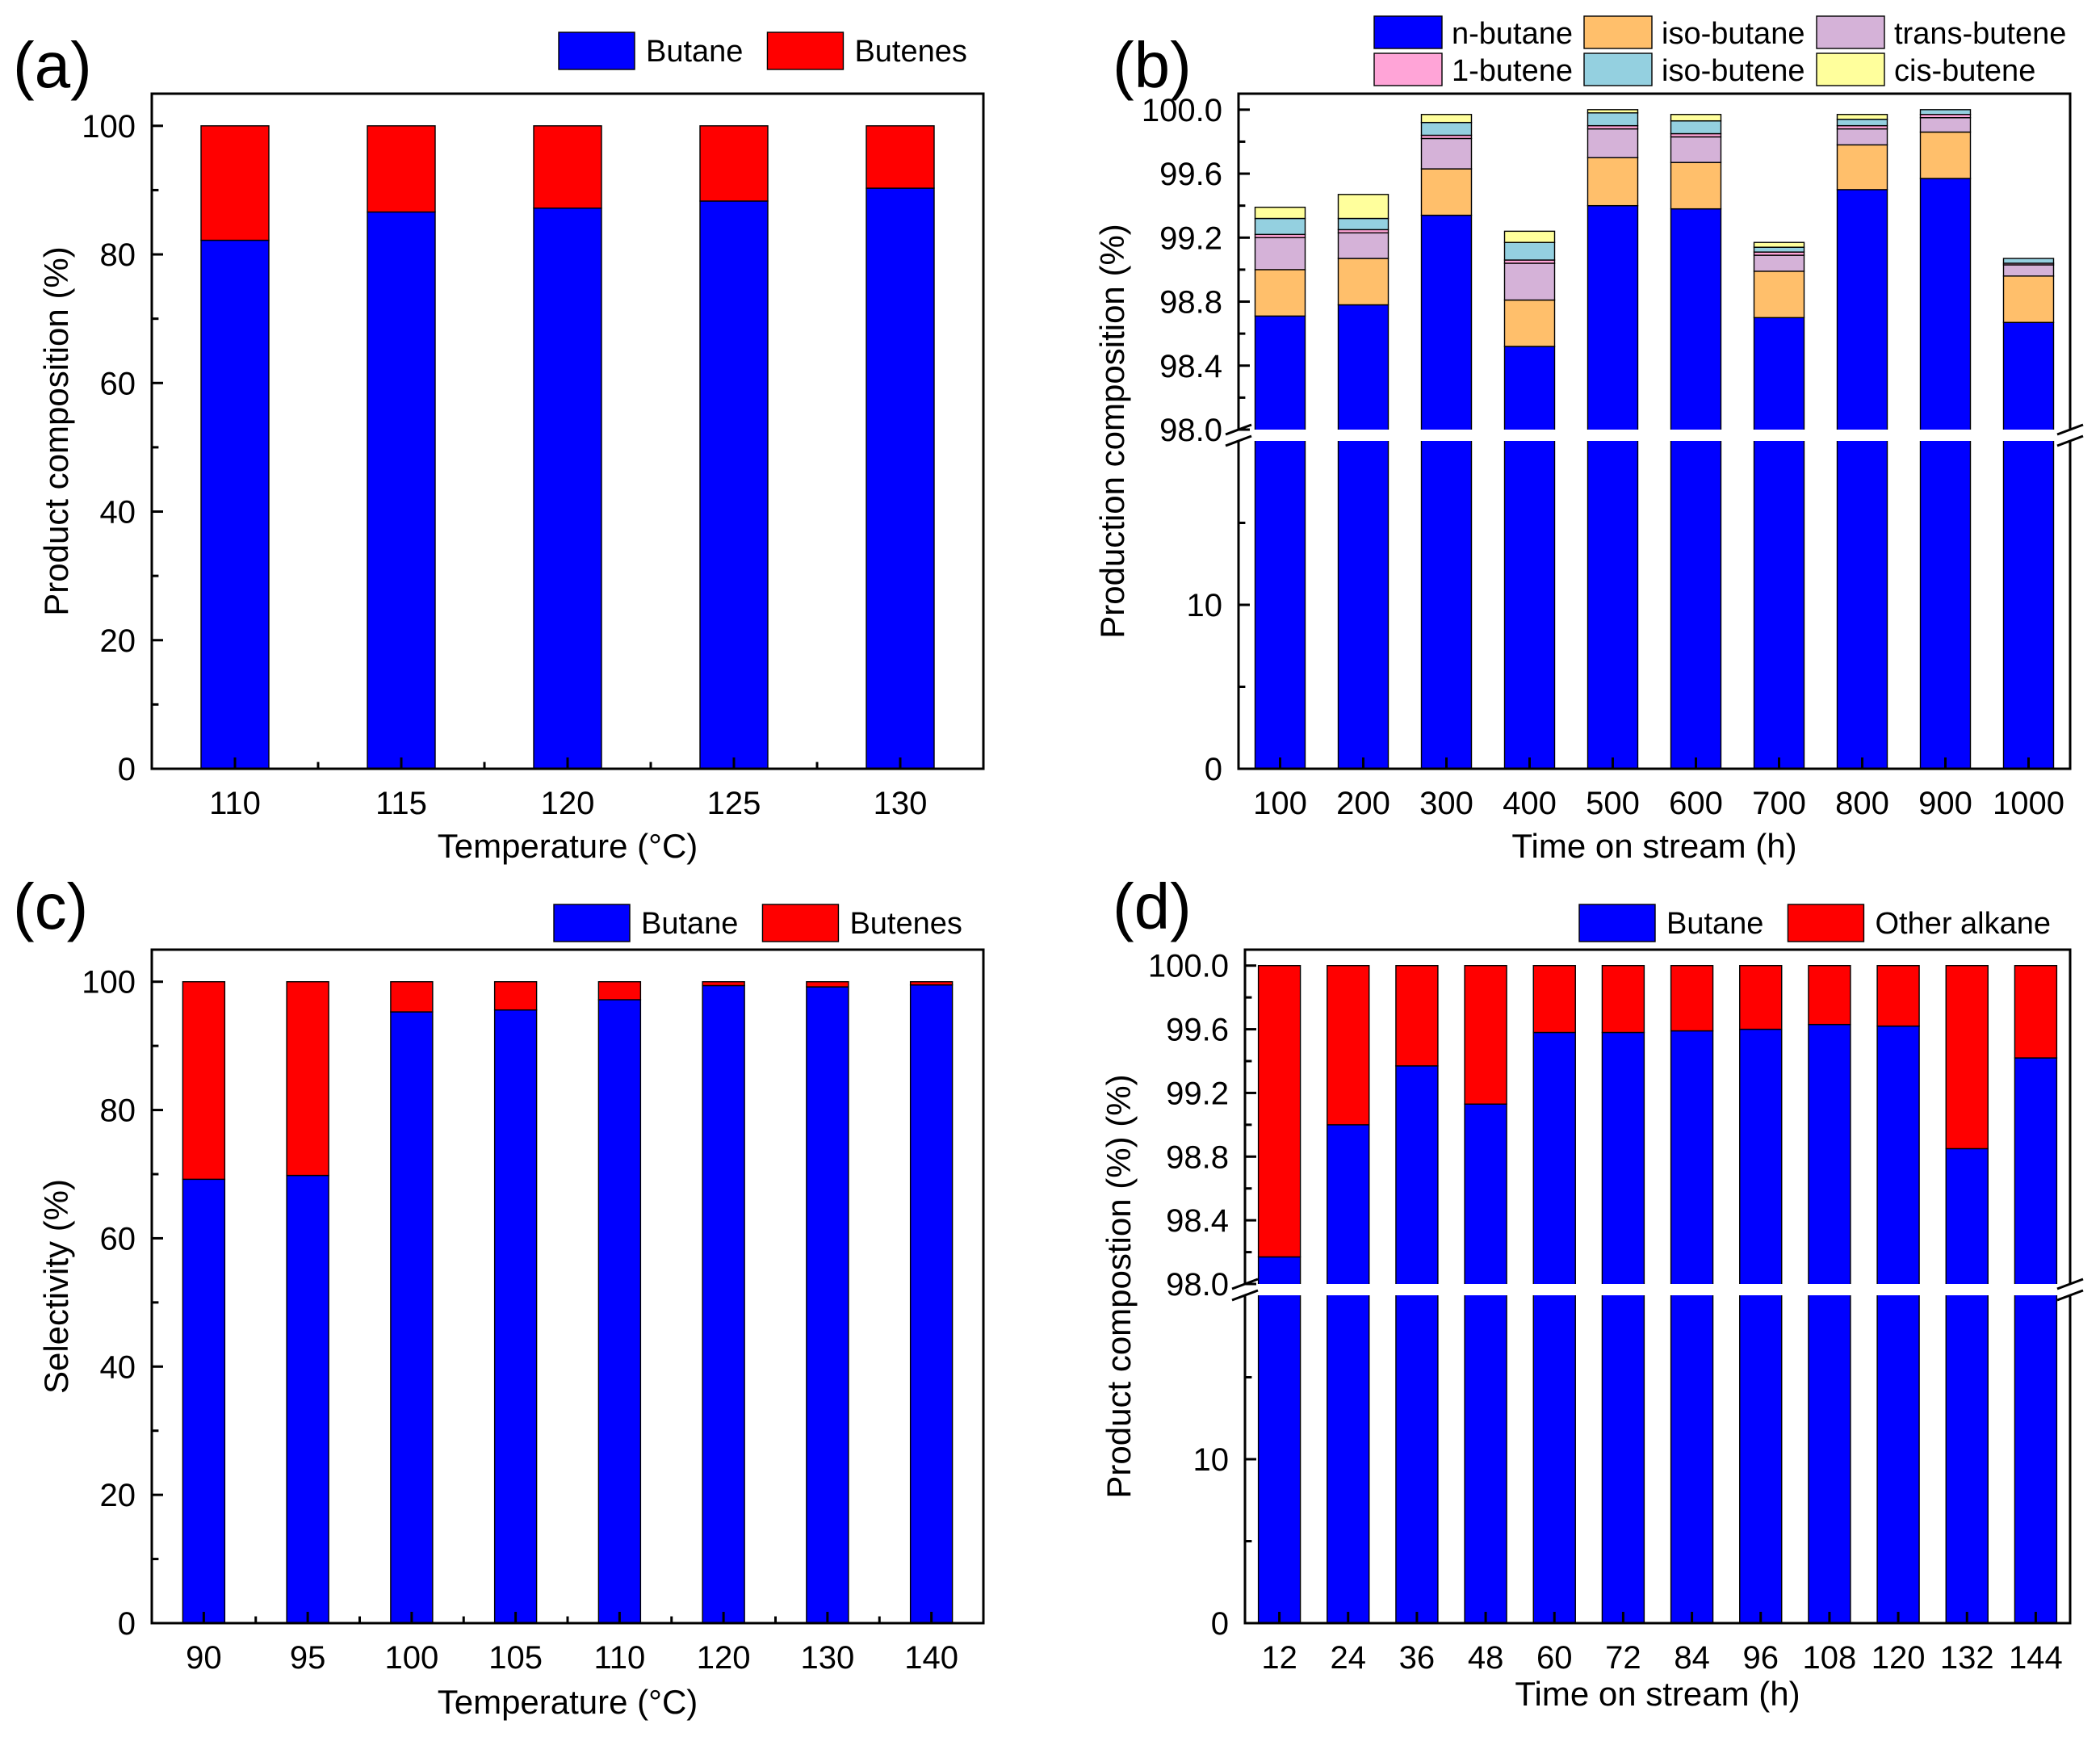  What do you see at coordinates (308, 1658) in the screenshot?
I see `x-tick-label: 95` at bounding box center [308, 1658].